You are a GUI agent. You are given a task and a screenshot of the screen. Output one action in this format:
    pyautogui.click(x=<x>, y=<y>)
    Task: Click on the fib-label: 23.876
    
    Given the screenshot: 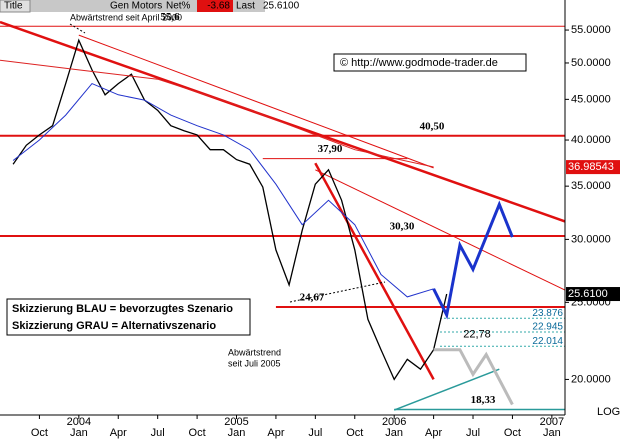 What is the action you would take?
    pyautogui.click(x=547, y=313)
    